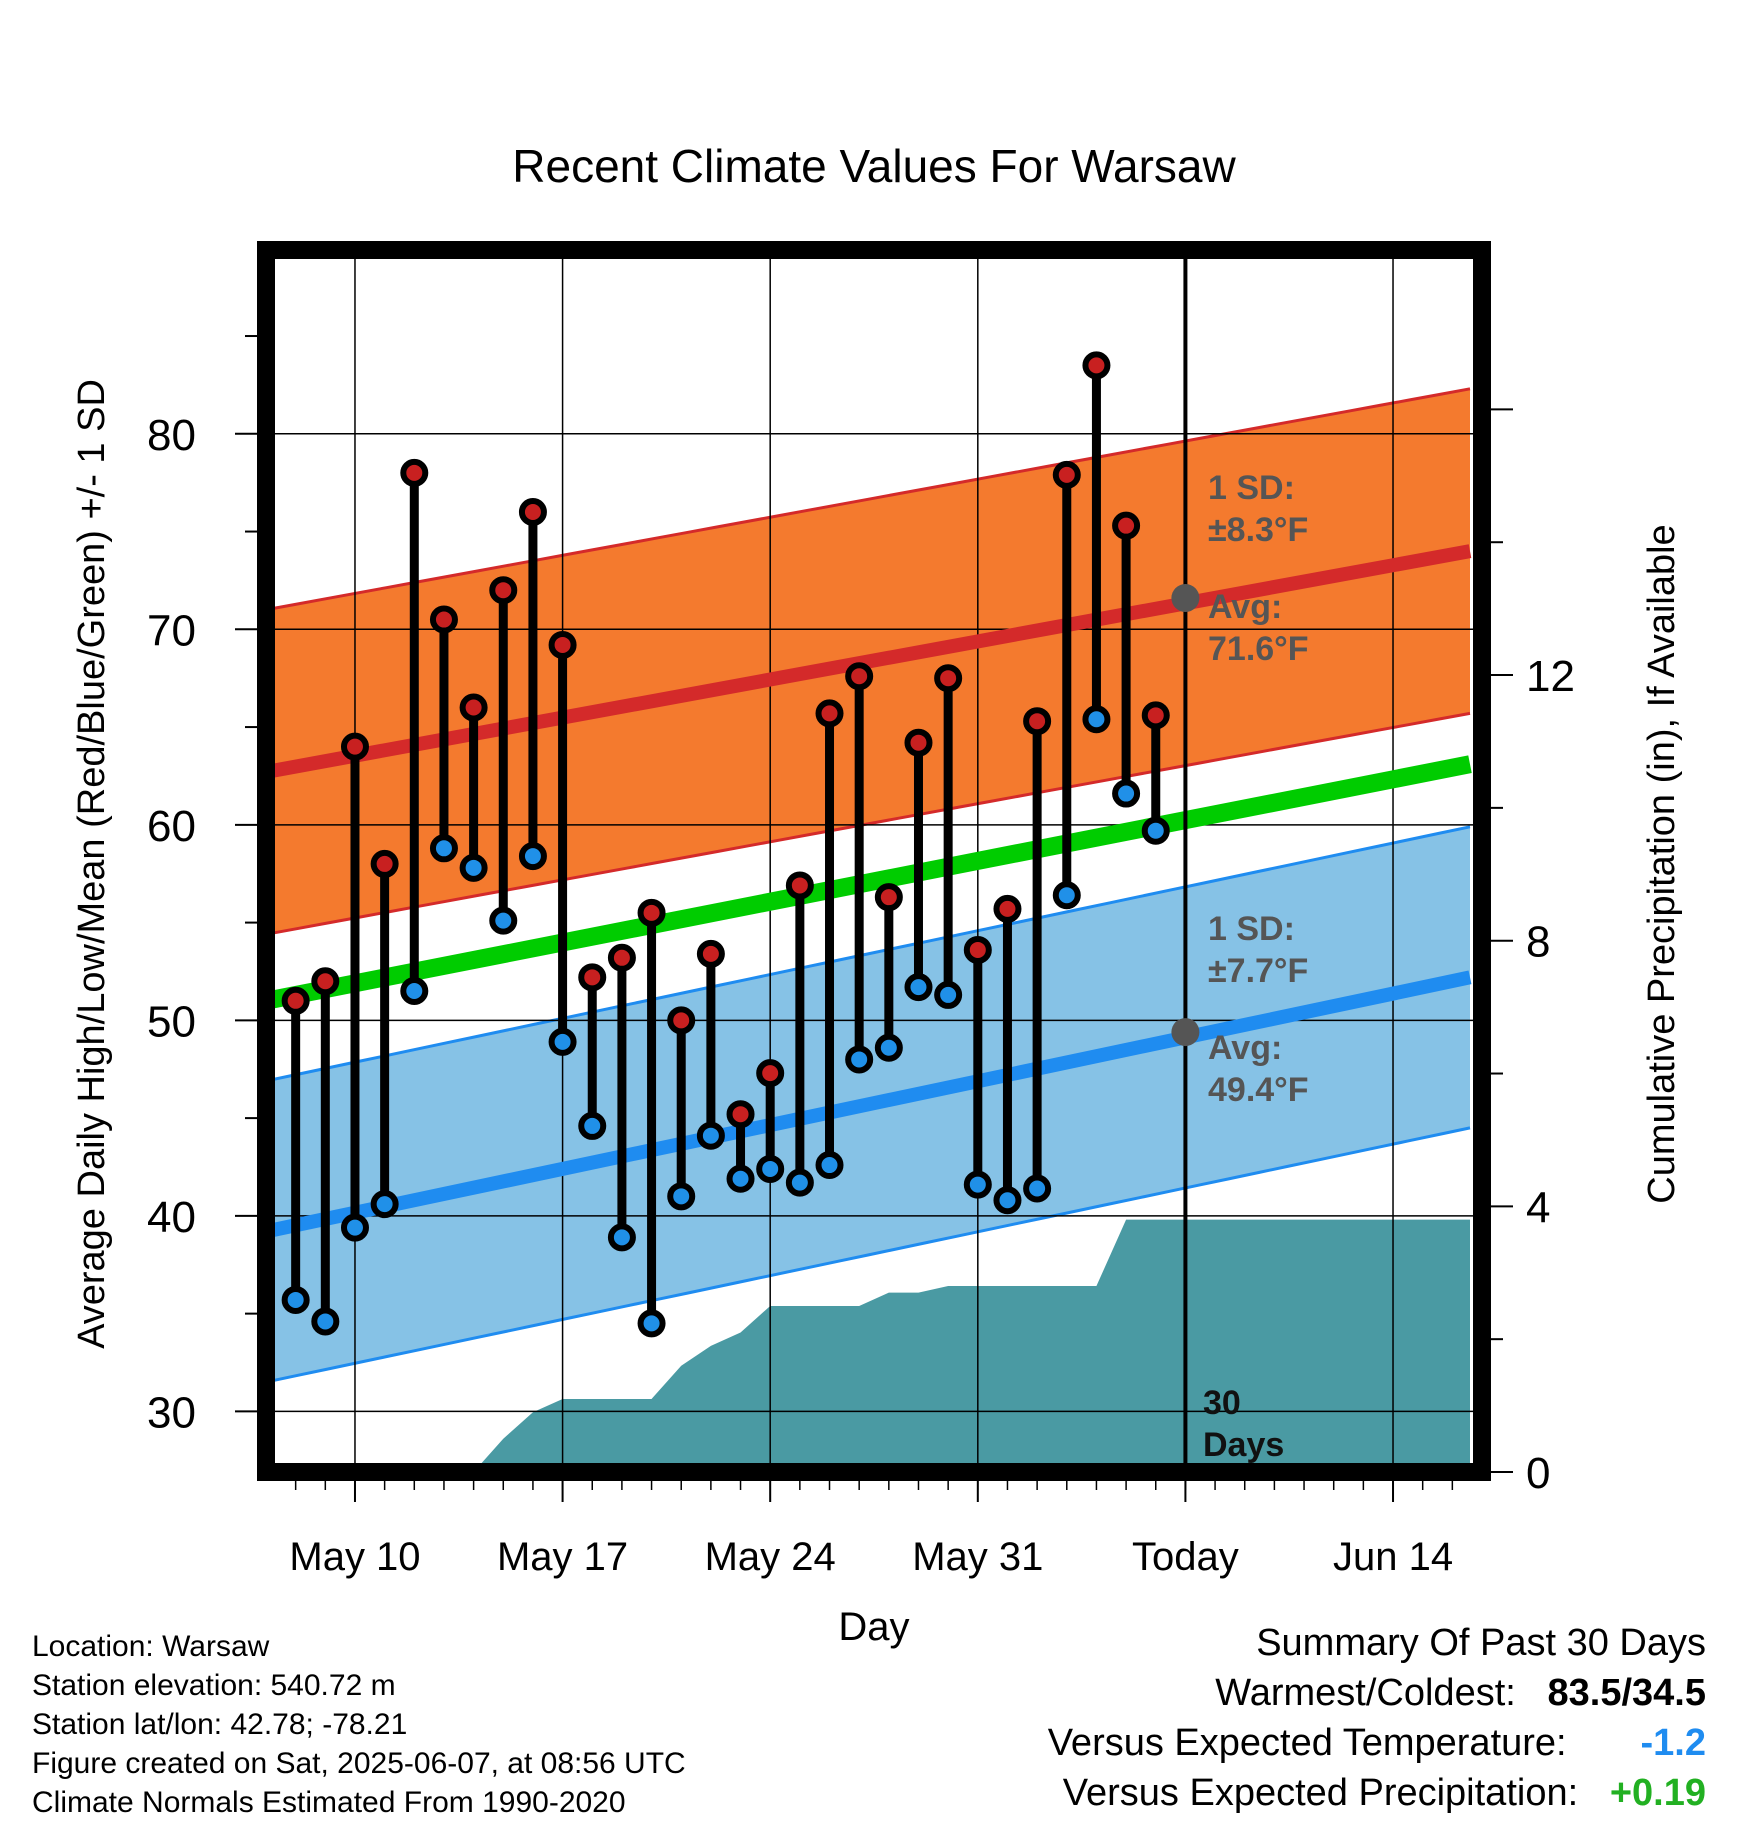  What do you see at coordinates (1258, 971) in the screenshot?
I see `low-sd-value: ±7.7°F` at bounding box center [1258, 971].